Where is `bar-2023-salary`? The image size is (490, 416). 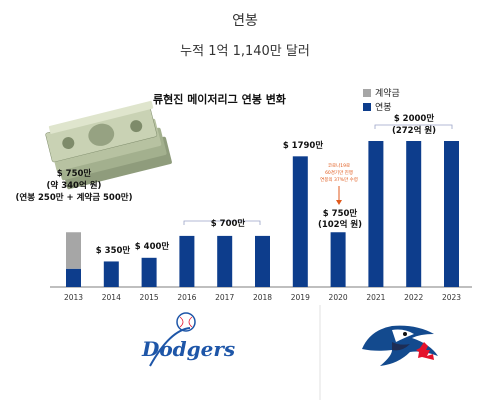
bar-2023-salary is located at coordinates (451, 214).